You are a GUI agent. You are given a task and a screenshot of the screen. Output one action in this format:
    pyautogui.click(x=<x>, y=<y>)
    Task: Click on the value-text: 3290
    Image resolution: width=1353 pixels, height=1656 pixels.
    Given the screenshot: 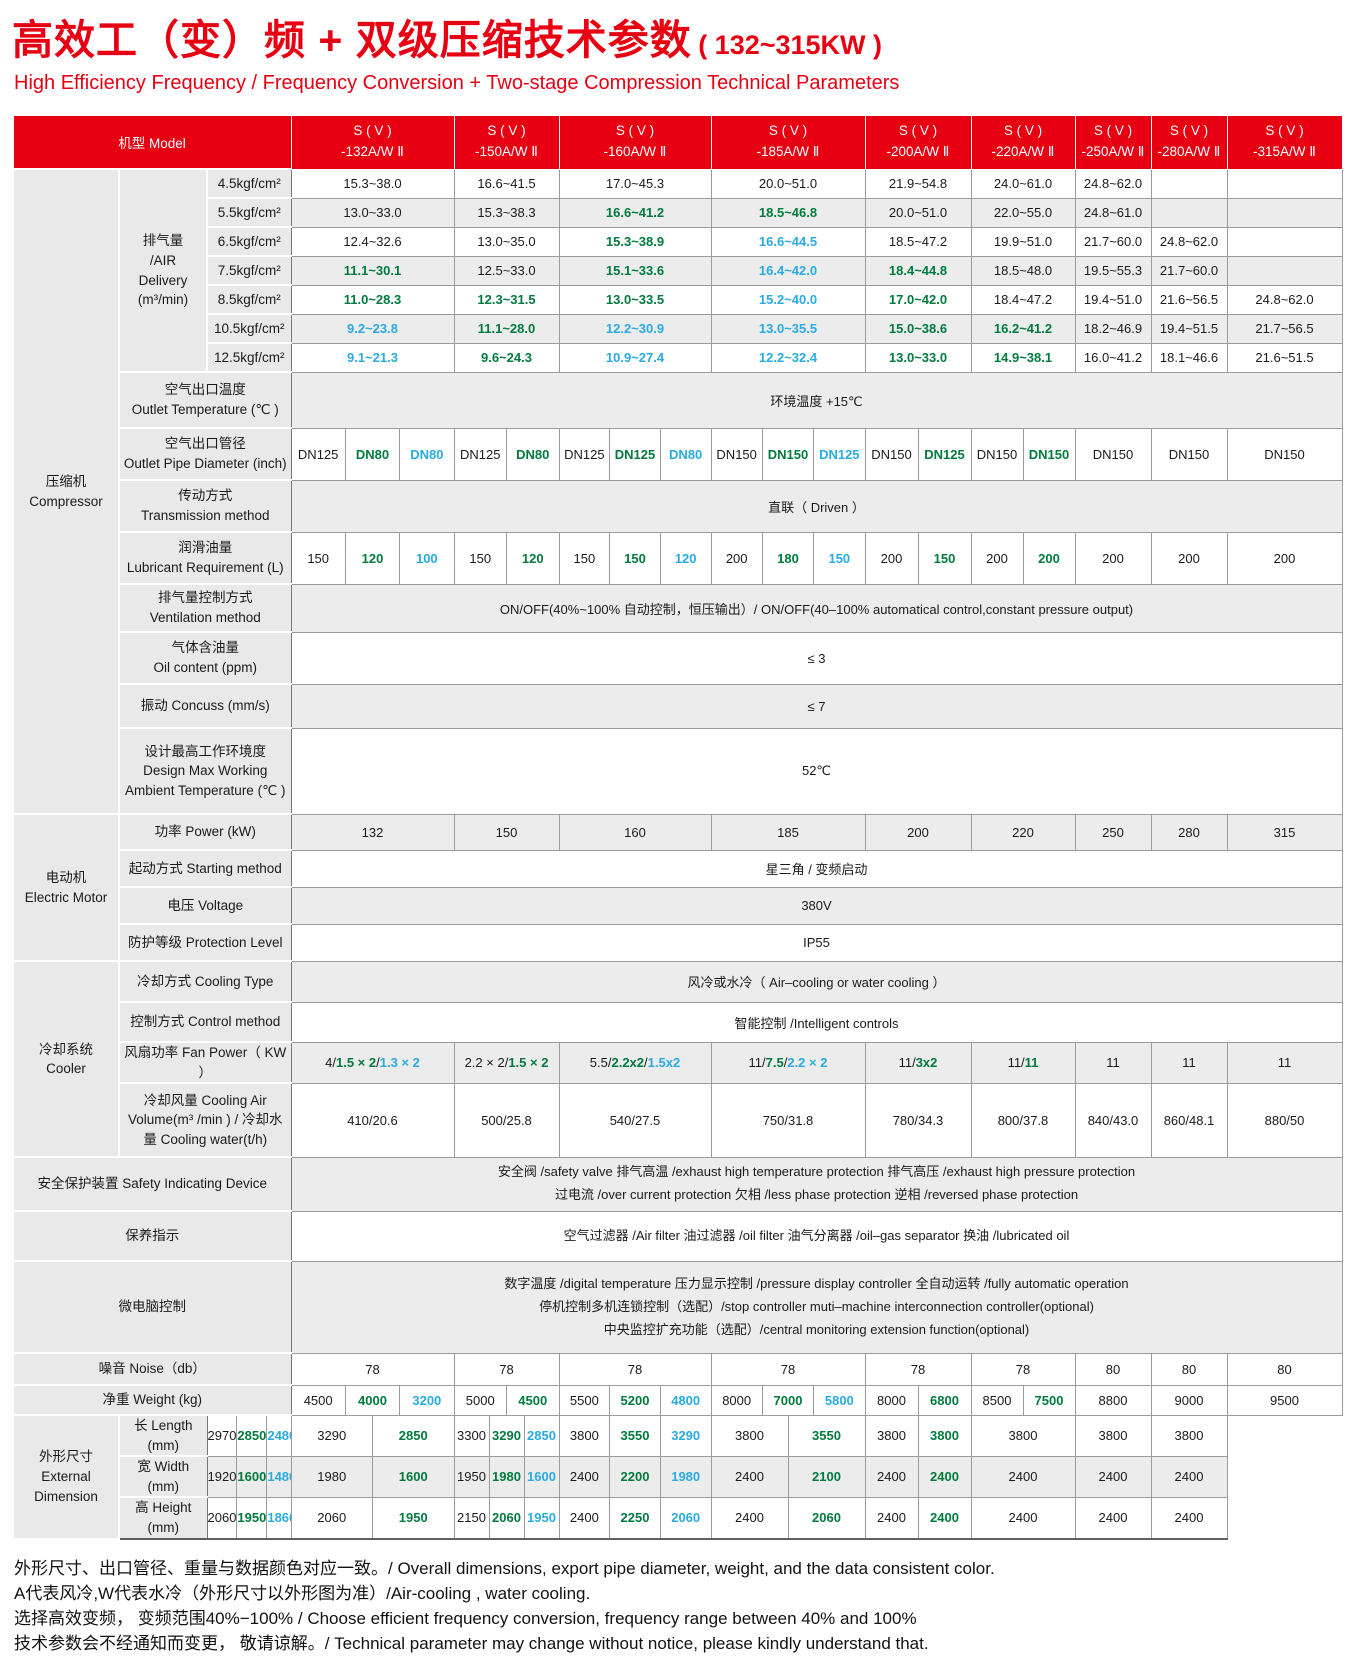 What is the action you would take?
    pyautogui.click(x=506, y=1435)
    